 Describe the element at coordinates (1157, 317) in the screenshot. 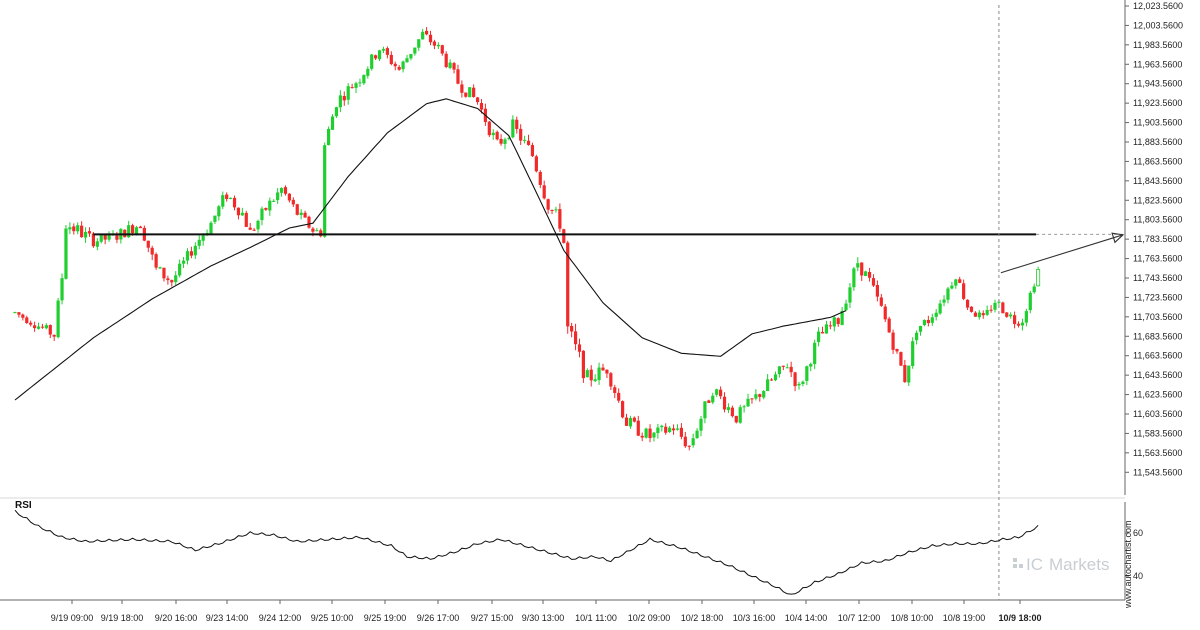

I see `price-tick-label: 11,703.5600` at that location.